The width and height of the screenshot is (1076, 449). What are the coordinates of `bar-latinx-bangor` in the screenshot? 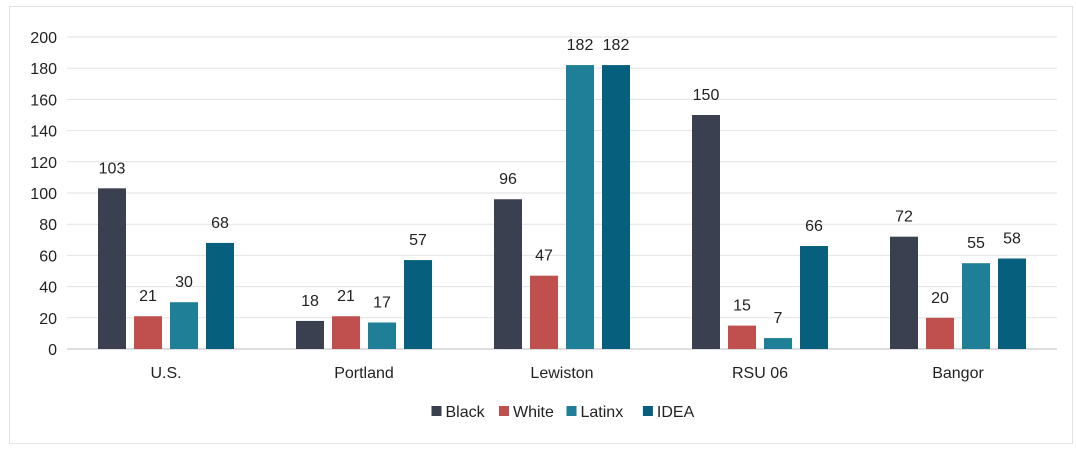 It's located at (976, 306).